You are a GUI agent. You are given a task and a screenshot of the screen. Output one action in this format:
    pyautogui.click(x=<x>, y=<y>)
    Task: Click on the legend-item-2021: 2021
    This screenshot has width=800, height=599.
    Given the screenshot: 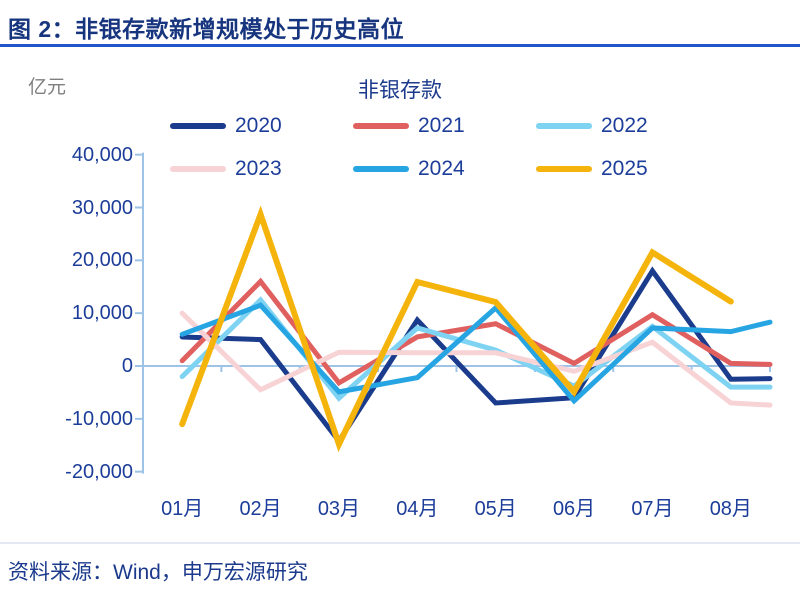 What is the action you would take?
    pyautogui.click(x=444, y=126)
    